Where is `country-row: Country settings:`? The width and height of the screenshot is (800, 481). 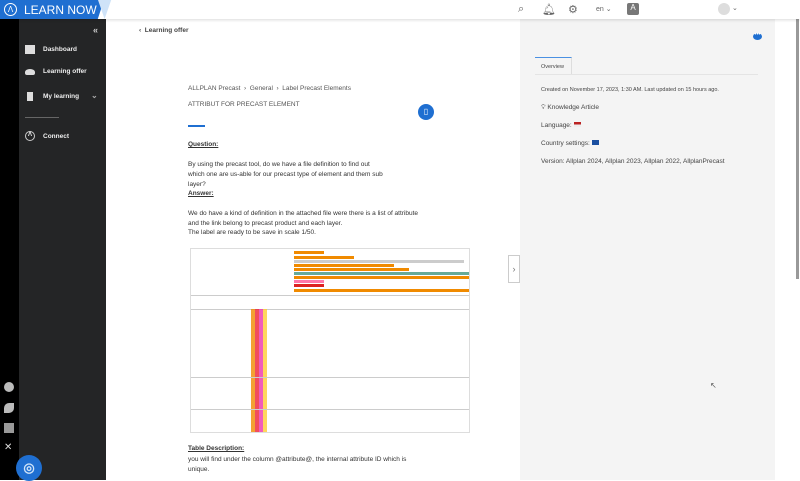
country-row: Country settings: is located at coordinates (570, 143).